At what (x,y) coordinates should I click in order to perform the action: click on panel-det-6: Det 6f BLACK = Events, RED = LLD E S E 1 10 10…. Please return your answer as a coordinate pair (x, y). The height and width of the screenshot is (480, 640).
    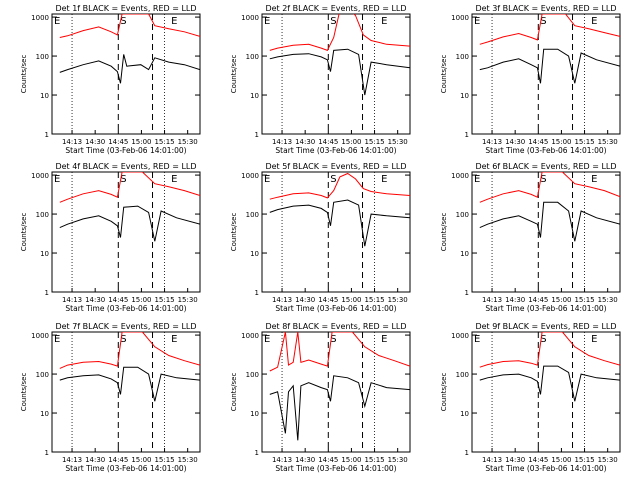
    Looking at the image, I should click on (530, 237).